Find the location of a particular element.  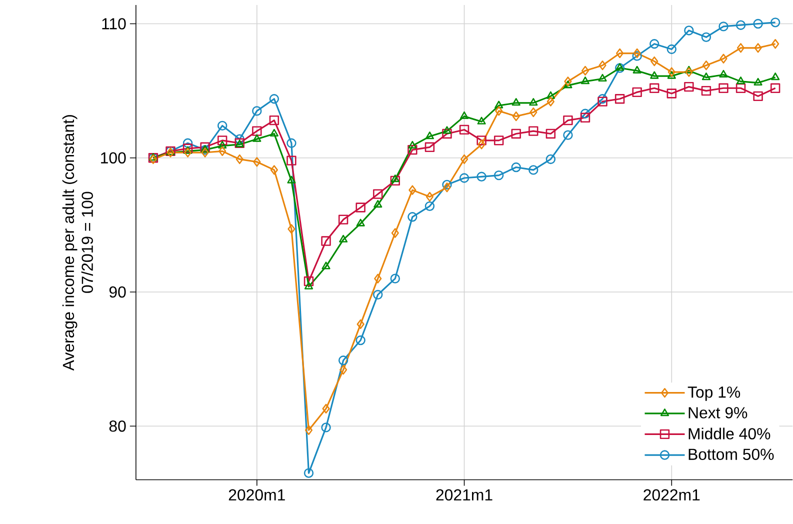

x-tick-label: 2021m1 is located at coordinates (464, 495).